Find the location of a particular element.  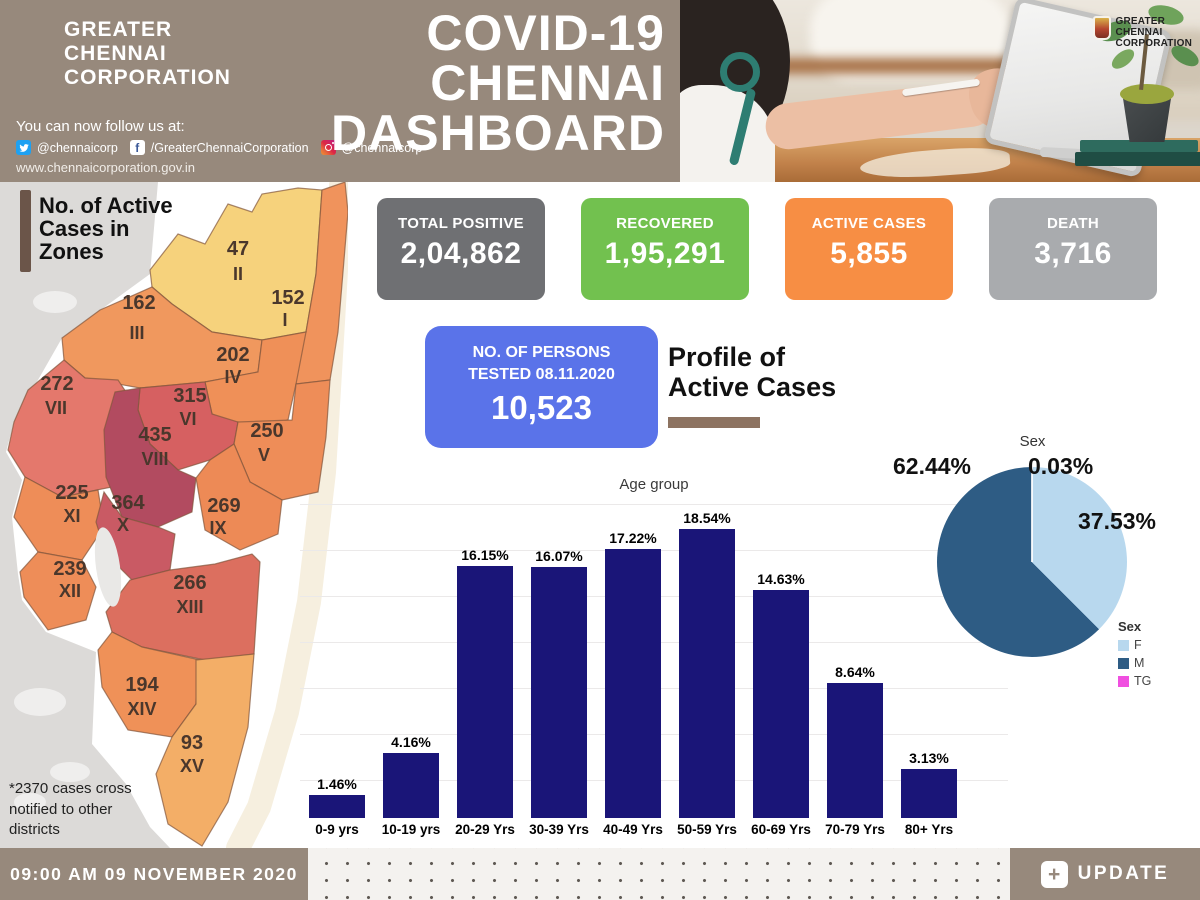

pie-label-tg: 0.03% is located at coordinates (1061, 466).